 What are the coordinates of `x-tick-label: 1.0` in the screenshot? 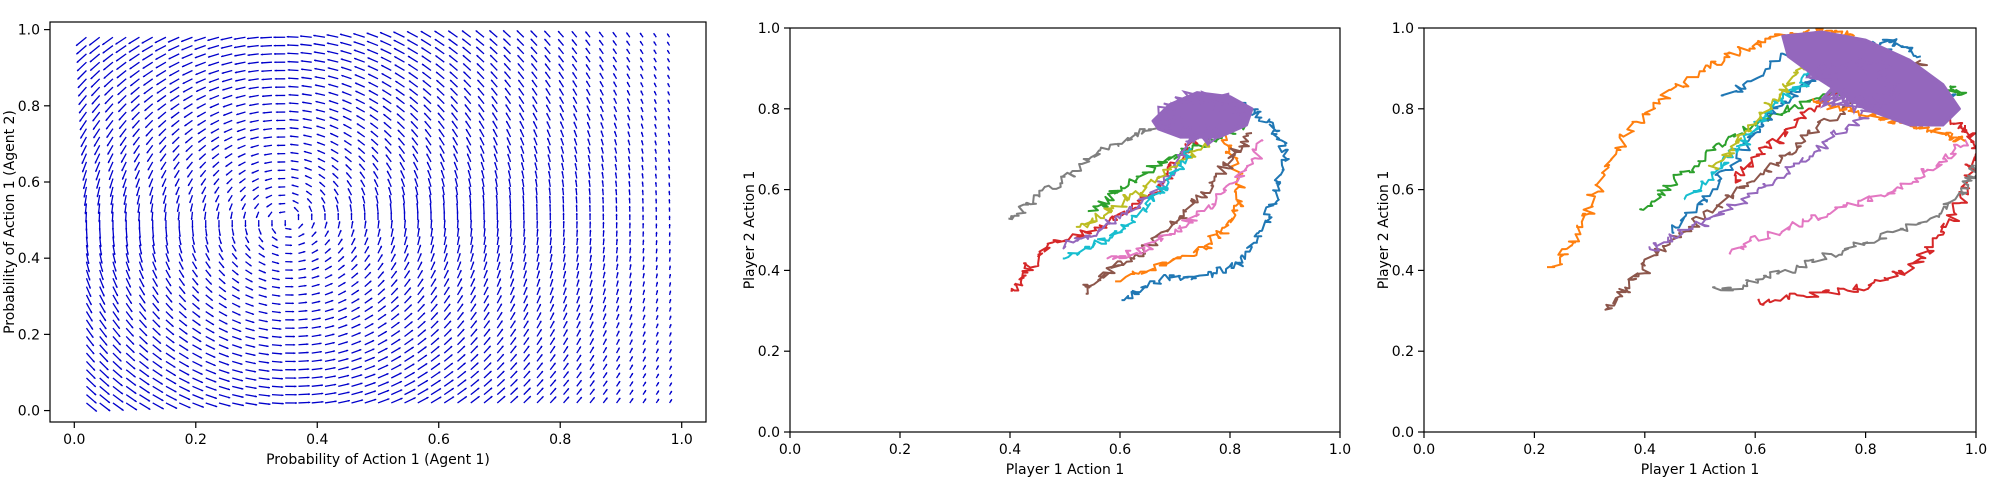 It's located at (1976, 450).